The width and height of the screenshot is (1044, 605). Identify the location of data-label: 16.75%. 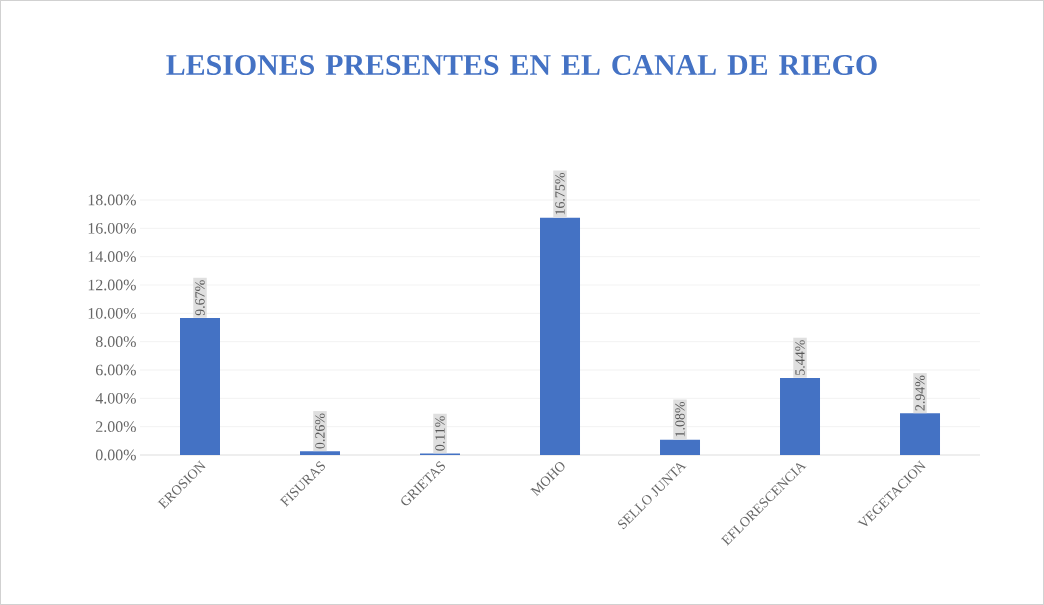
(560, 193).